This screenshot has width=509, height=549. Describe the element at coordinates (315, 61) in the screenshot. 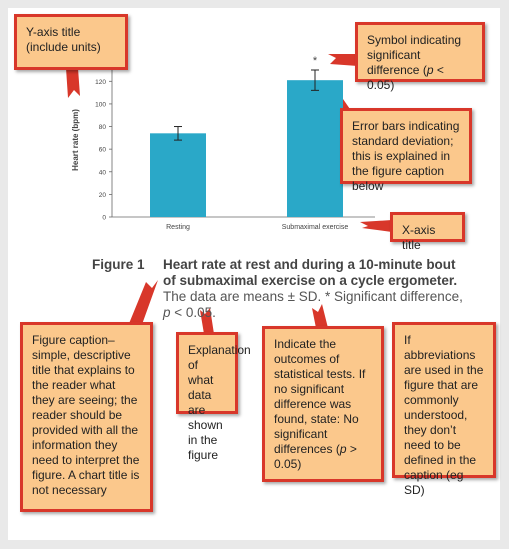

I see `significance-marker: *` at that location.